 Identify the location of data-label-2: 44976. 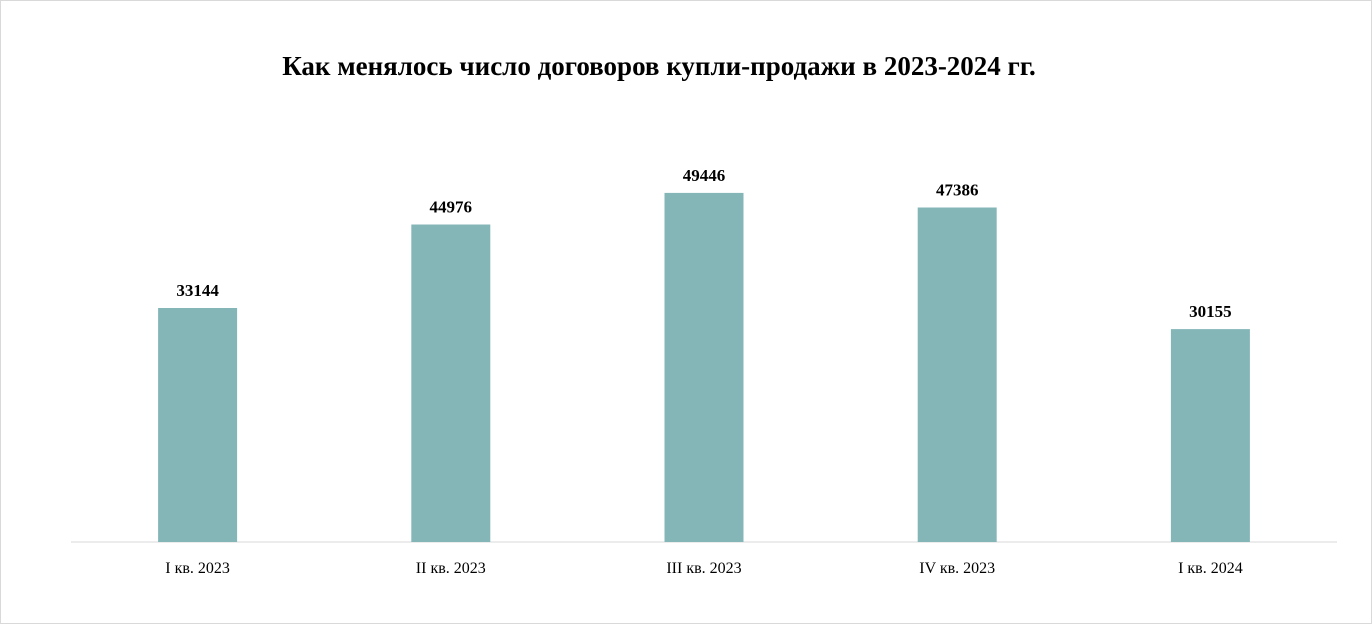
(451, 207).